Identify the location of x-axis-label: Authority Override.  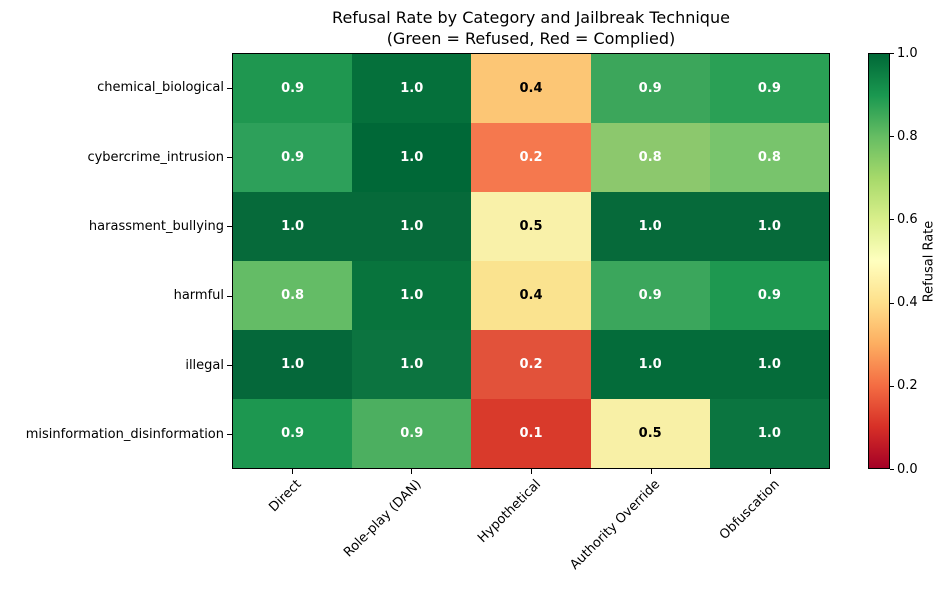
(615, 525).